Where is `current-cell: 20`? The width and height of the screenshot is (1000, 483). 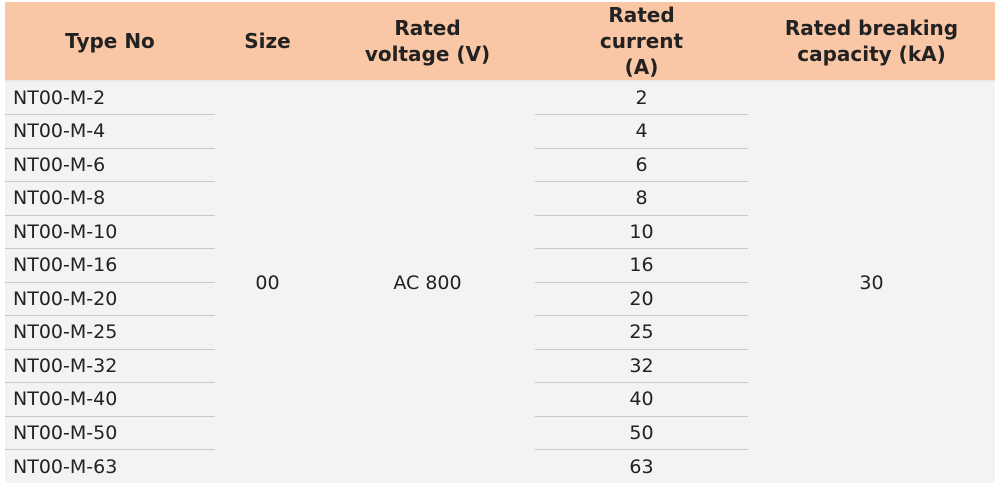 current-cell: 20 is located at coordinates (641, 299).